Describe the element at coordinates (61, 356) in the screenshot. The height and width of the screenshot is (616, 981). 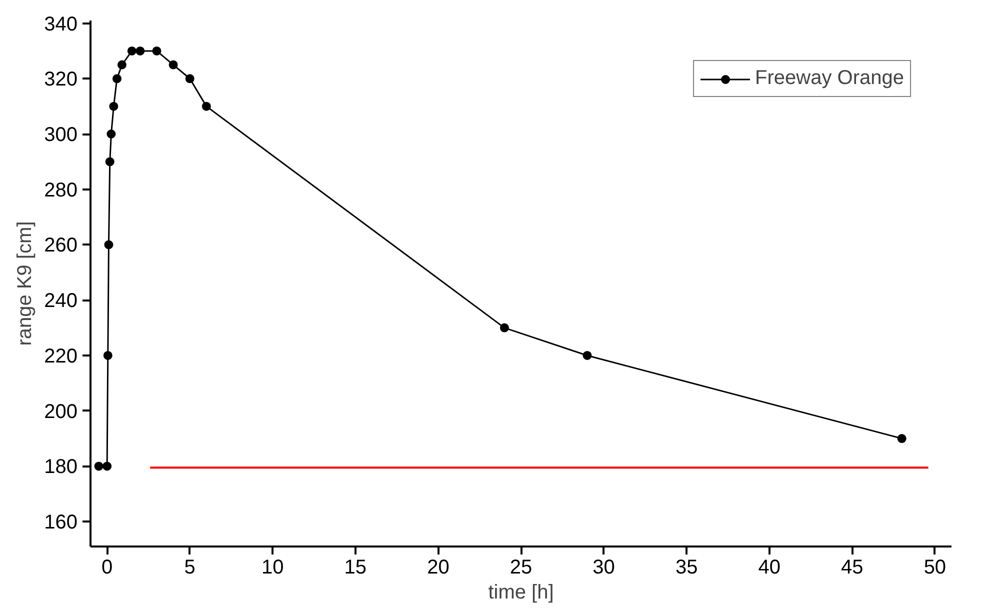
I see `y-tick-label: 220` at that location.